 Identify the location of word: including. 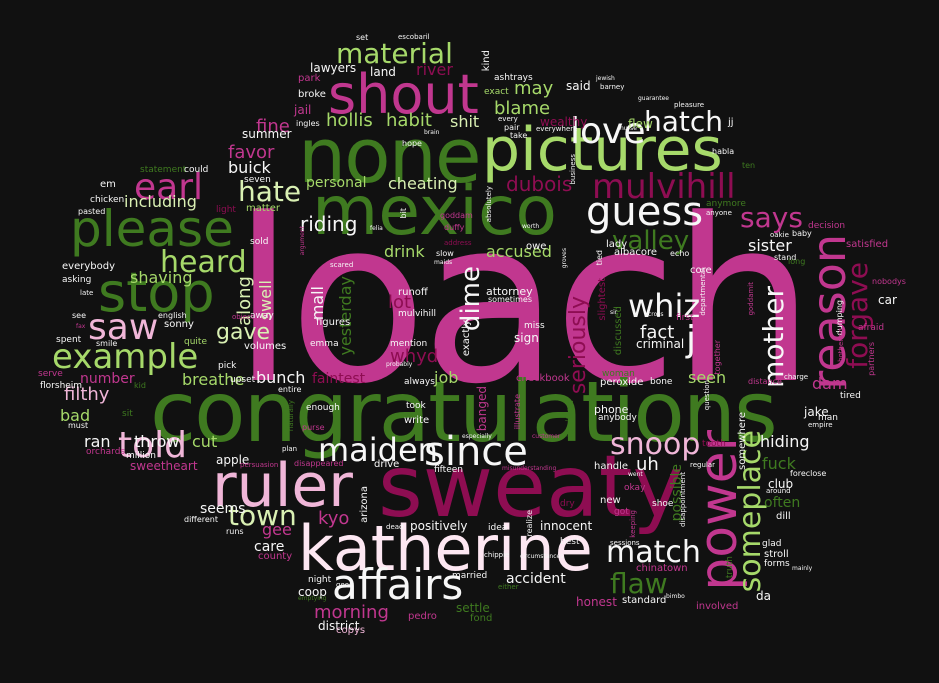
(160, 201).